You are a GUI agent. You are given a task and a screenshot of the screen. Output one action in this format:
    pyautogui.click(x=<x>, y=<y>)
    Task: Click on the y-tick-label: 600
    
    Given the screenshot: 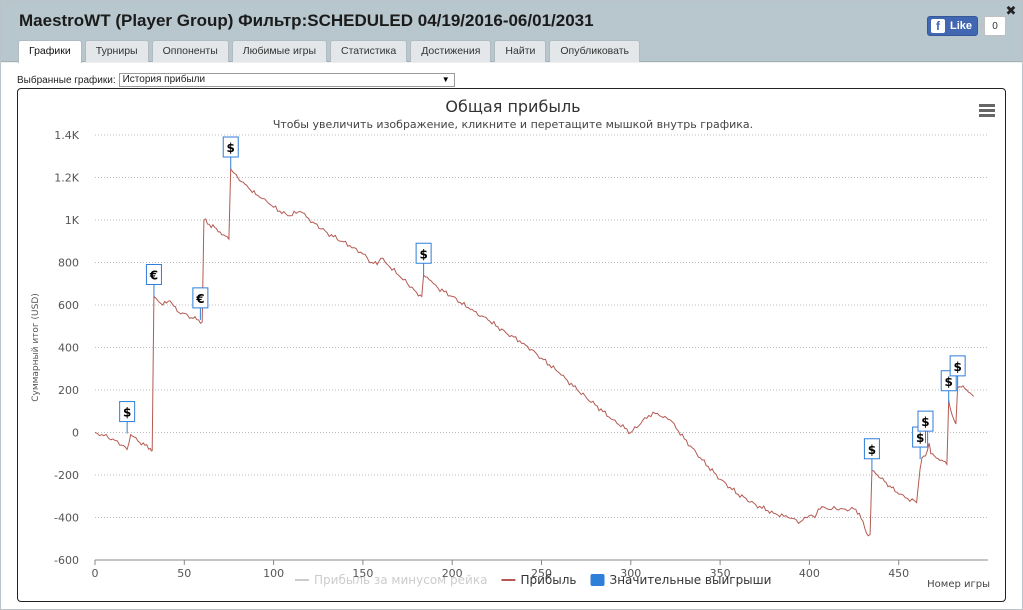 What is the action you would take?
    pyautogui.click(x=68, y=305)
    